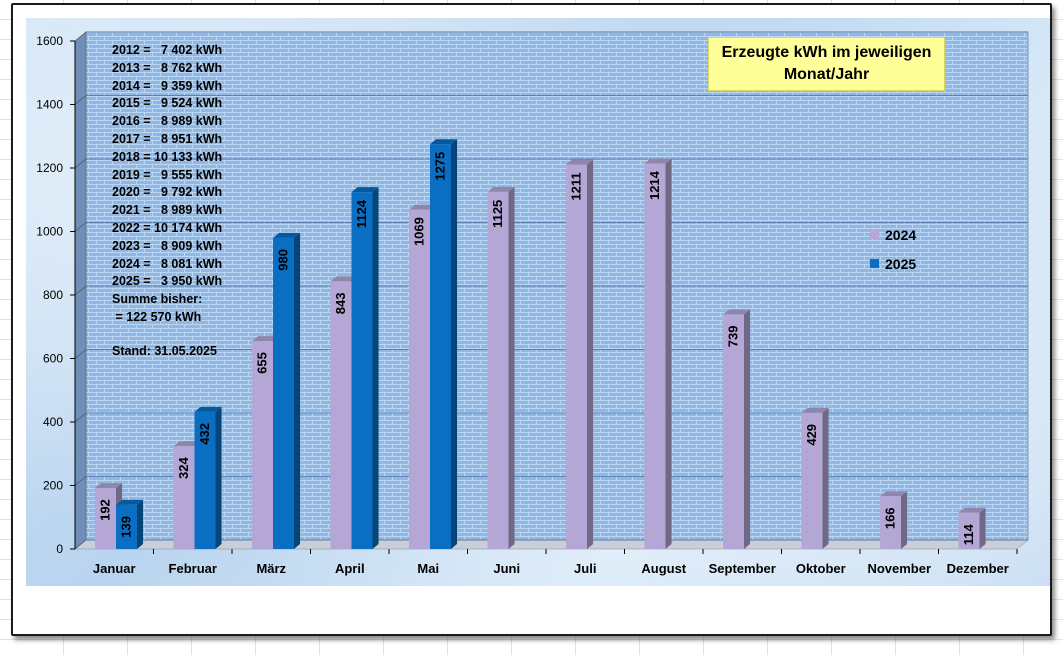 This screenshot has height=655, width=1063. I want to click on bar-2024-November: 166, so click(894, 520).